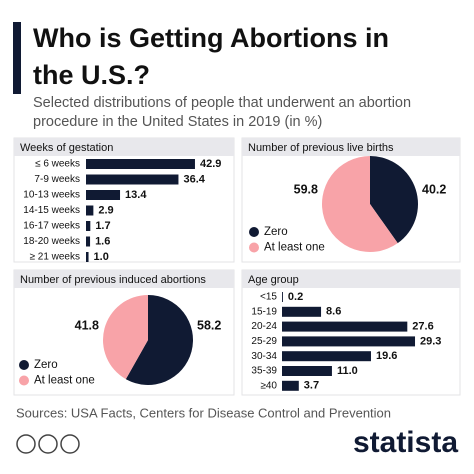  What do you see at coordinates (211, 56) in the screenshot?
I see `title: Who is Getting Abortions in the U.S.?` at bounding box center [211, 56].